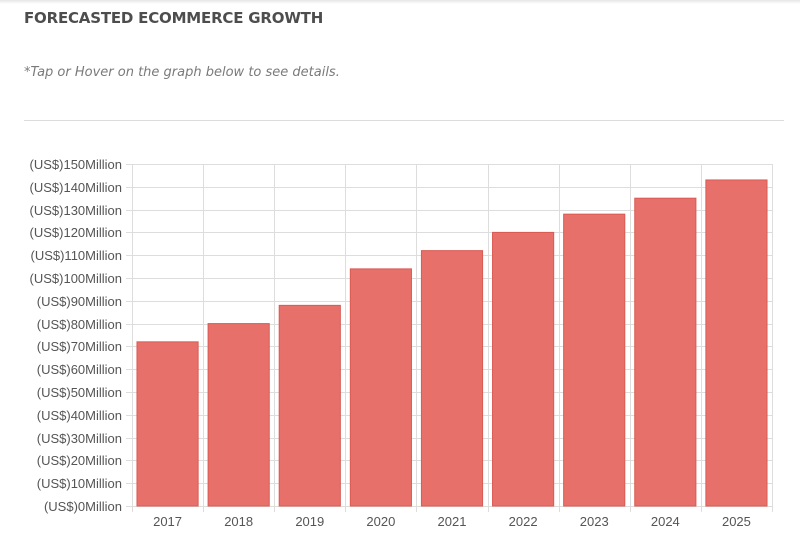 Image resolution: width=800 pixels, height=536 pixels. I want to click on y-tick-label: (US$)110Million, so click(76, 255).